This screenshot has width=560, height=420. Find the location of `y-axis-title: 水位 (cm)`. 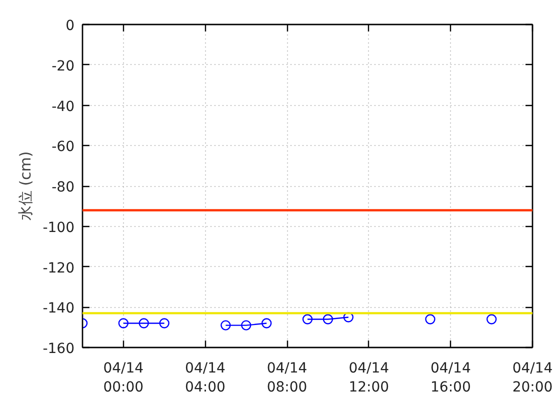

y-axis-title: 水位 (cm) is located at coordinates (25, 186).